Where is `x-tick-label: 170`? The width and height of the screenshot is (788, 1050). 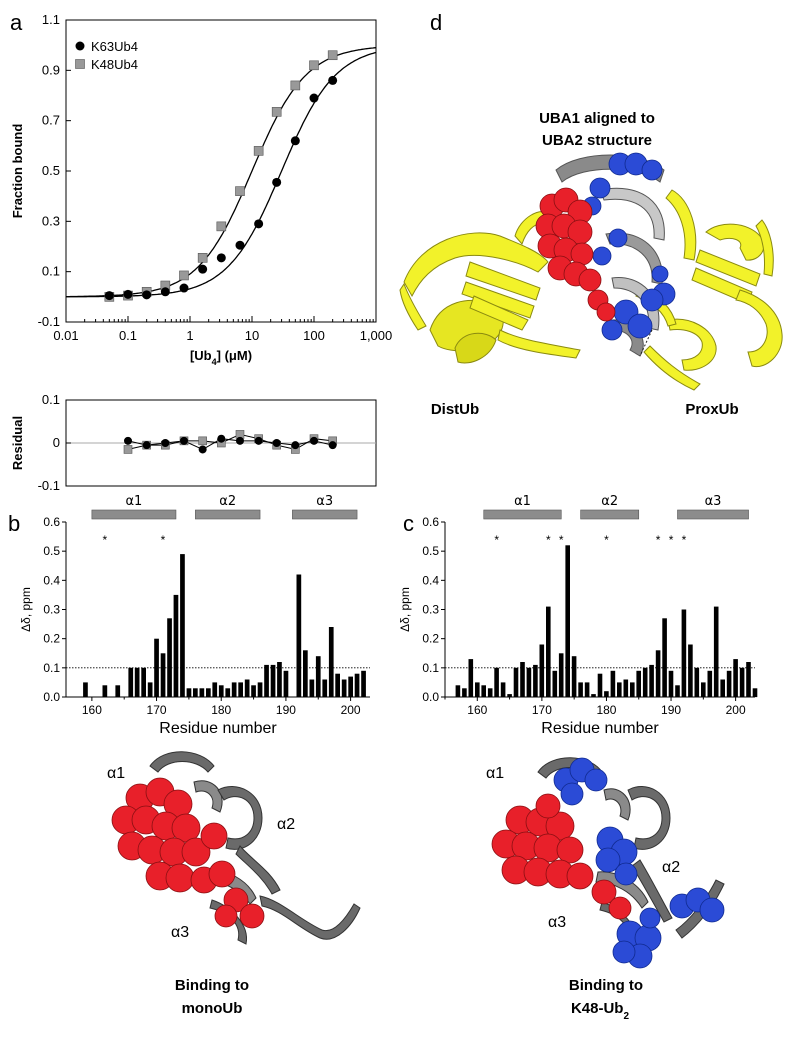
x-tick-label: 170 is located at coordinates (157, 710).